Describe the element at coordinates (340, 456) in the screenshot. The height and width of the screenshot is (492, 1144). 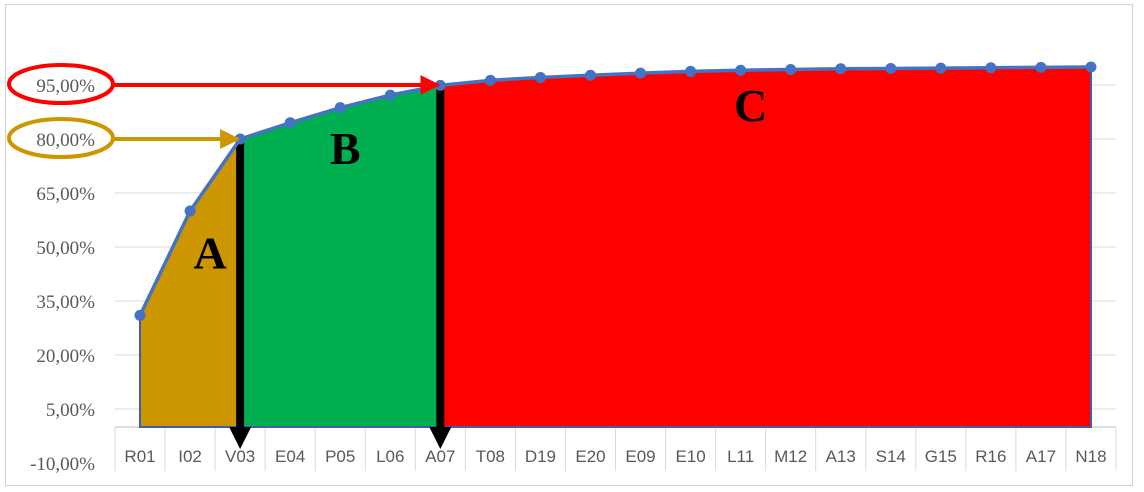
I see `x-tick-label-p05: P05` at that location.